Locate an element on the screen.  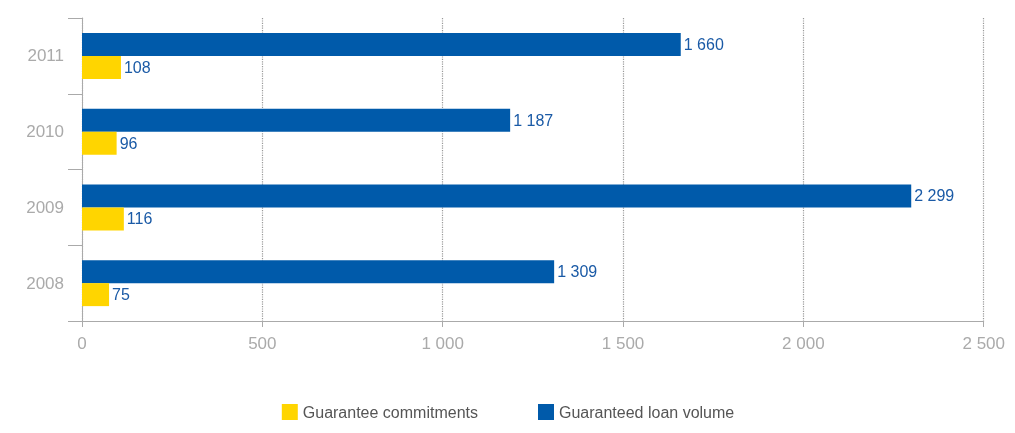
data-label: 1 660 is located at coordinates (703, 44).